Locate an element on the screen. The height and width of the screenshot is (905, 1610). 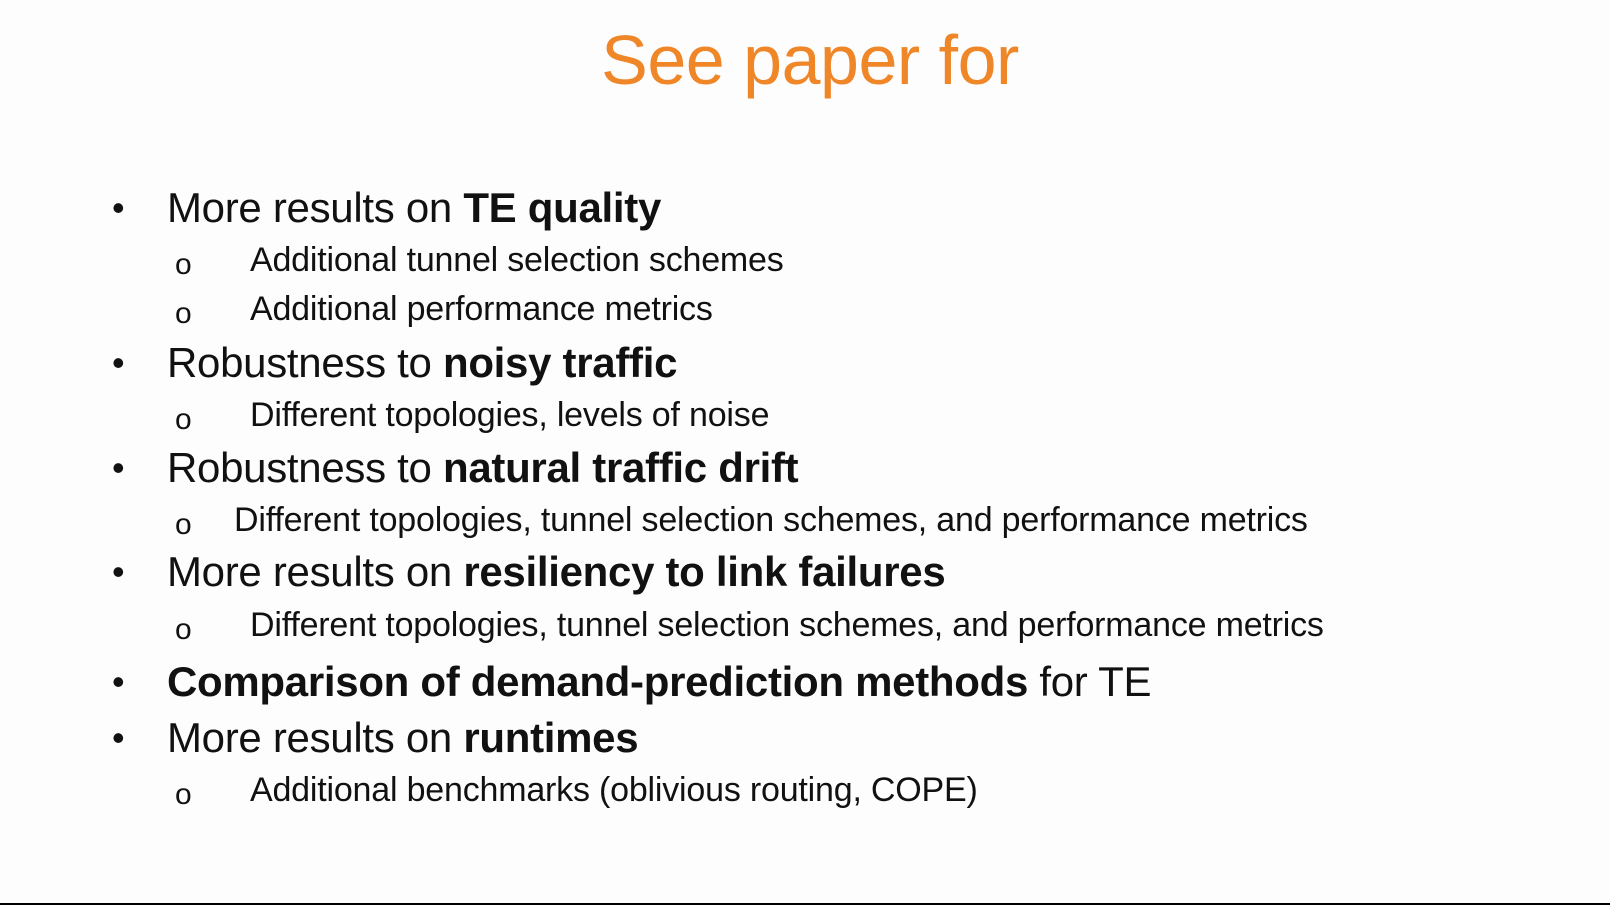
bullet-text: Robustness to natural traffic drift is located at coordinates (483, 467).